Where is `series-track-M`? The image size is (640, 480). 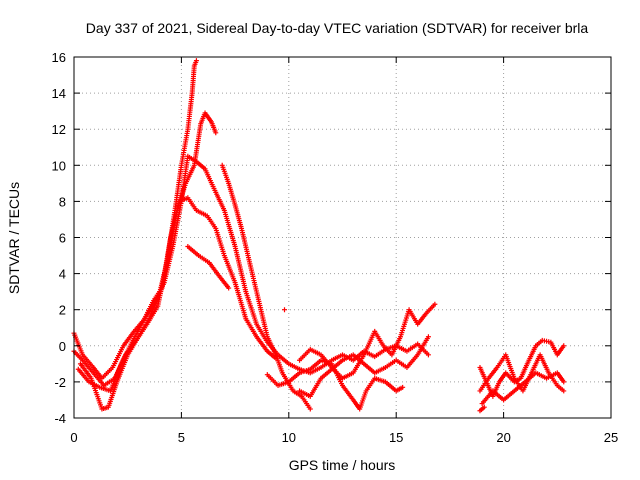
series-track-M is located at coordinates (482, 409).